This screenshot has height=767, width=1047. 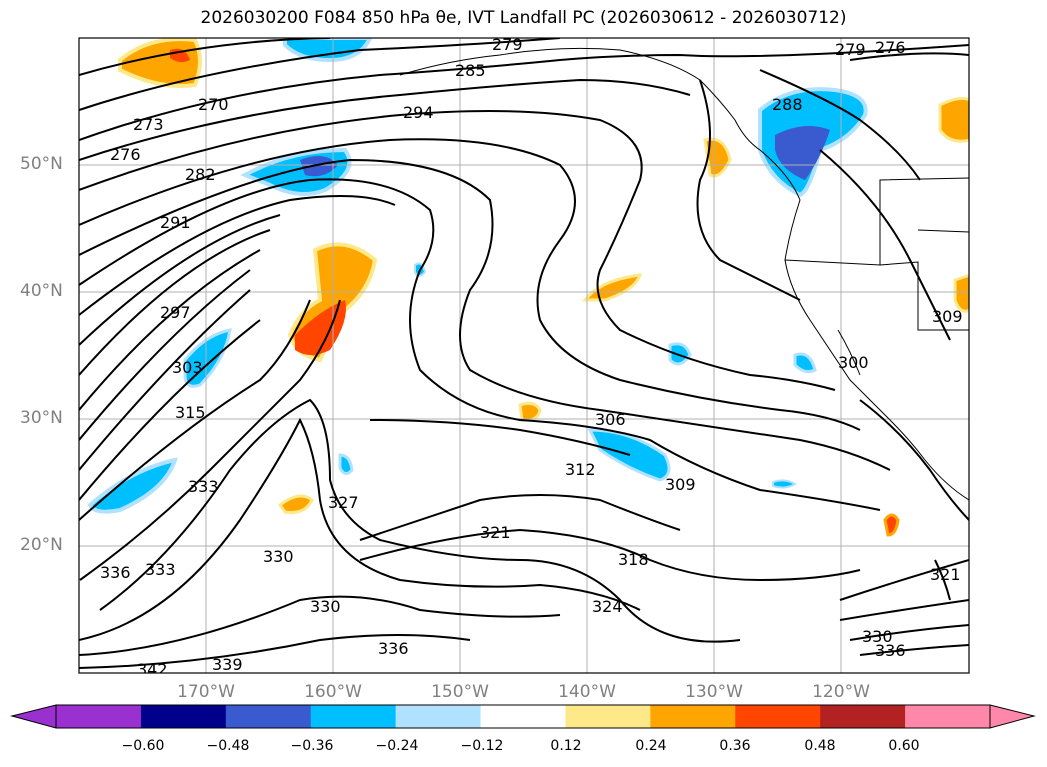 I want to click on colorbar-under-triangle, so click(x=34, y=716).